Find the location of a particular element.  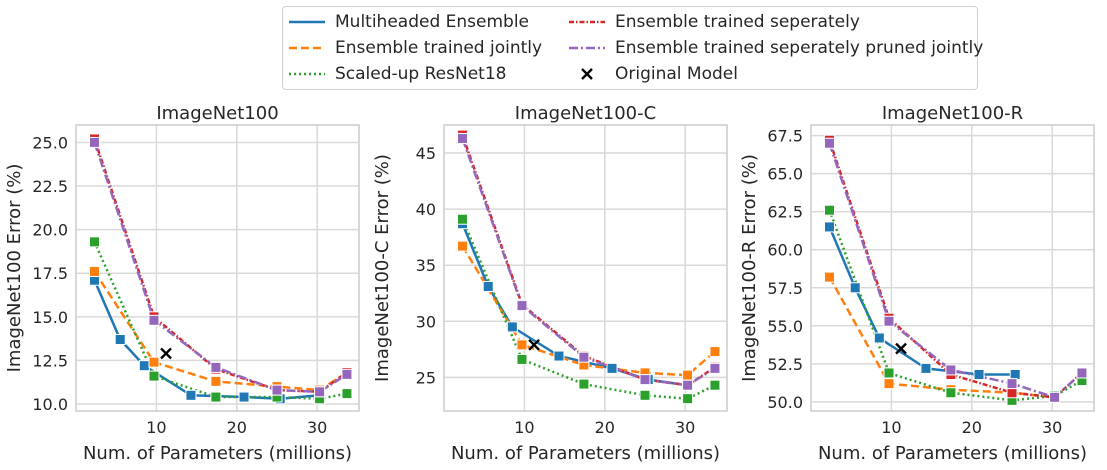

x-marker-icon is located at coordinates (587, 74).